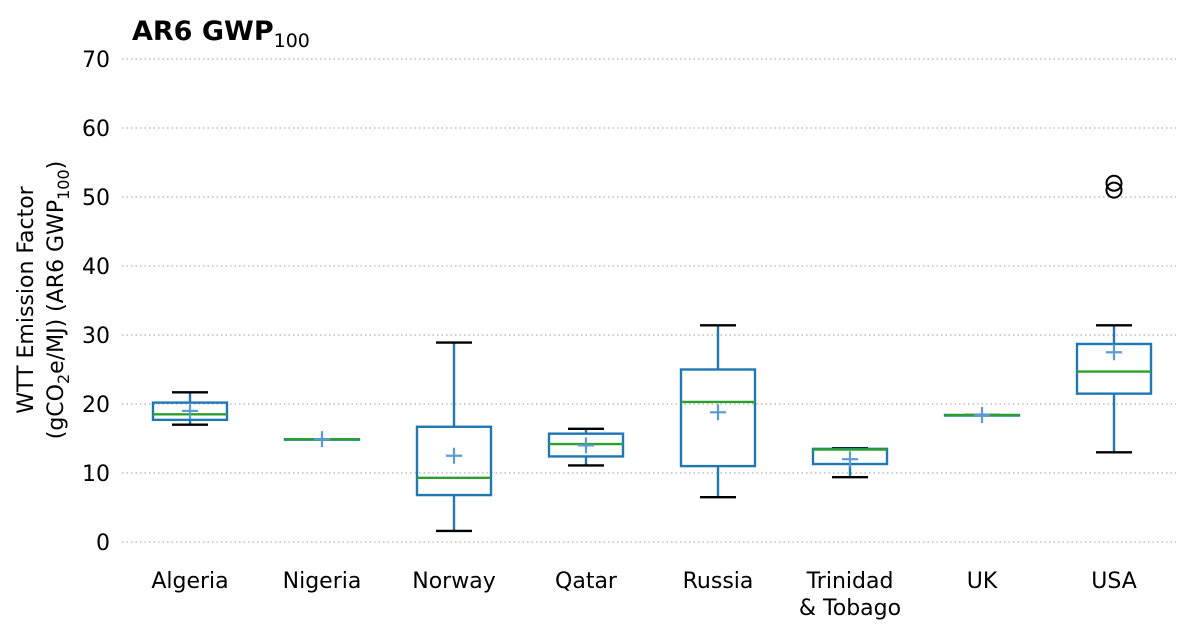 This screenshot has height=625, width=1186. I want to click on y-axis-label-line2: (gCO2e/MJ) (AR6 GWP100), so click(58, 300).